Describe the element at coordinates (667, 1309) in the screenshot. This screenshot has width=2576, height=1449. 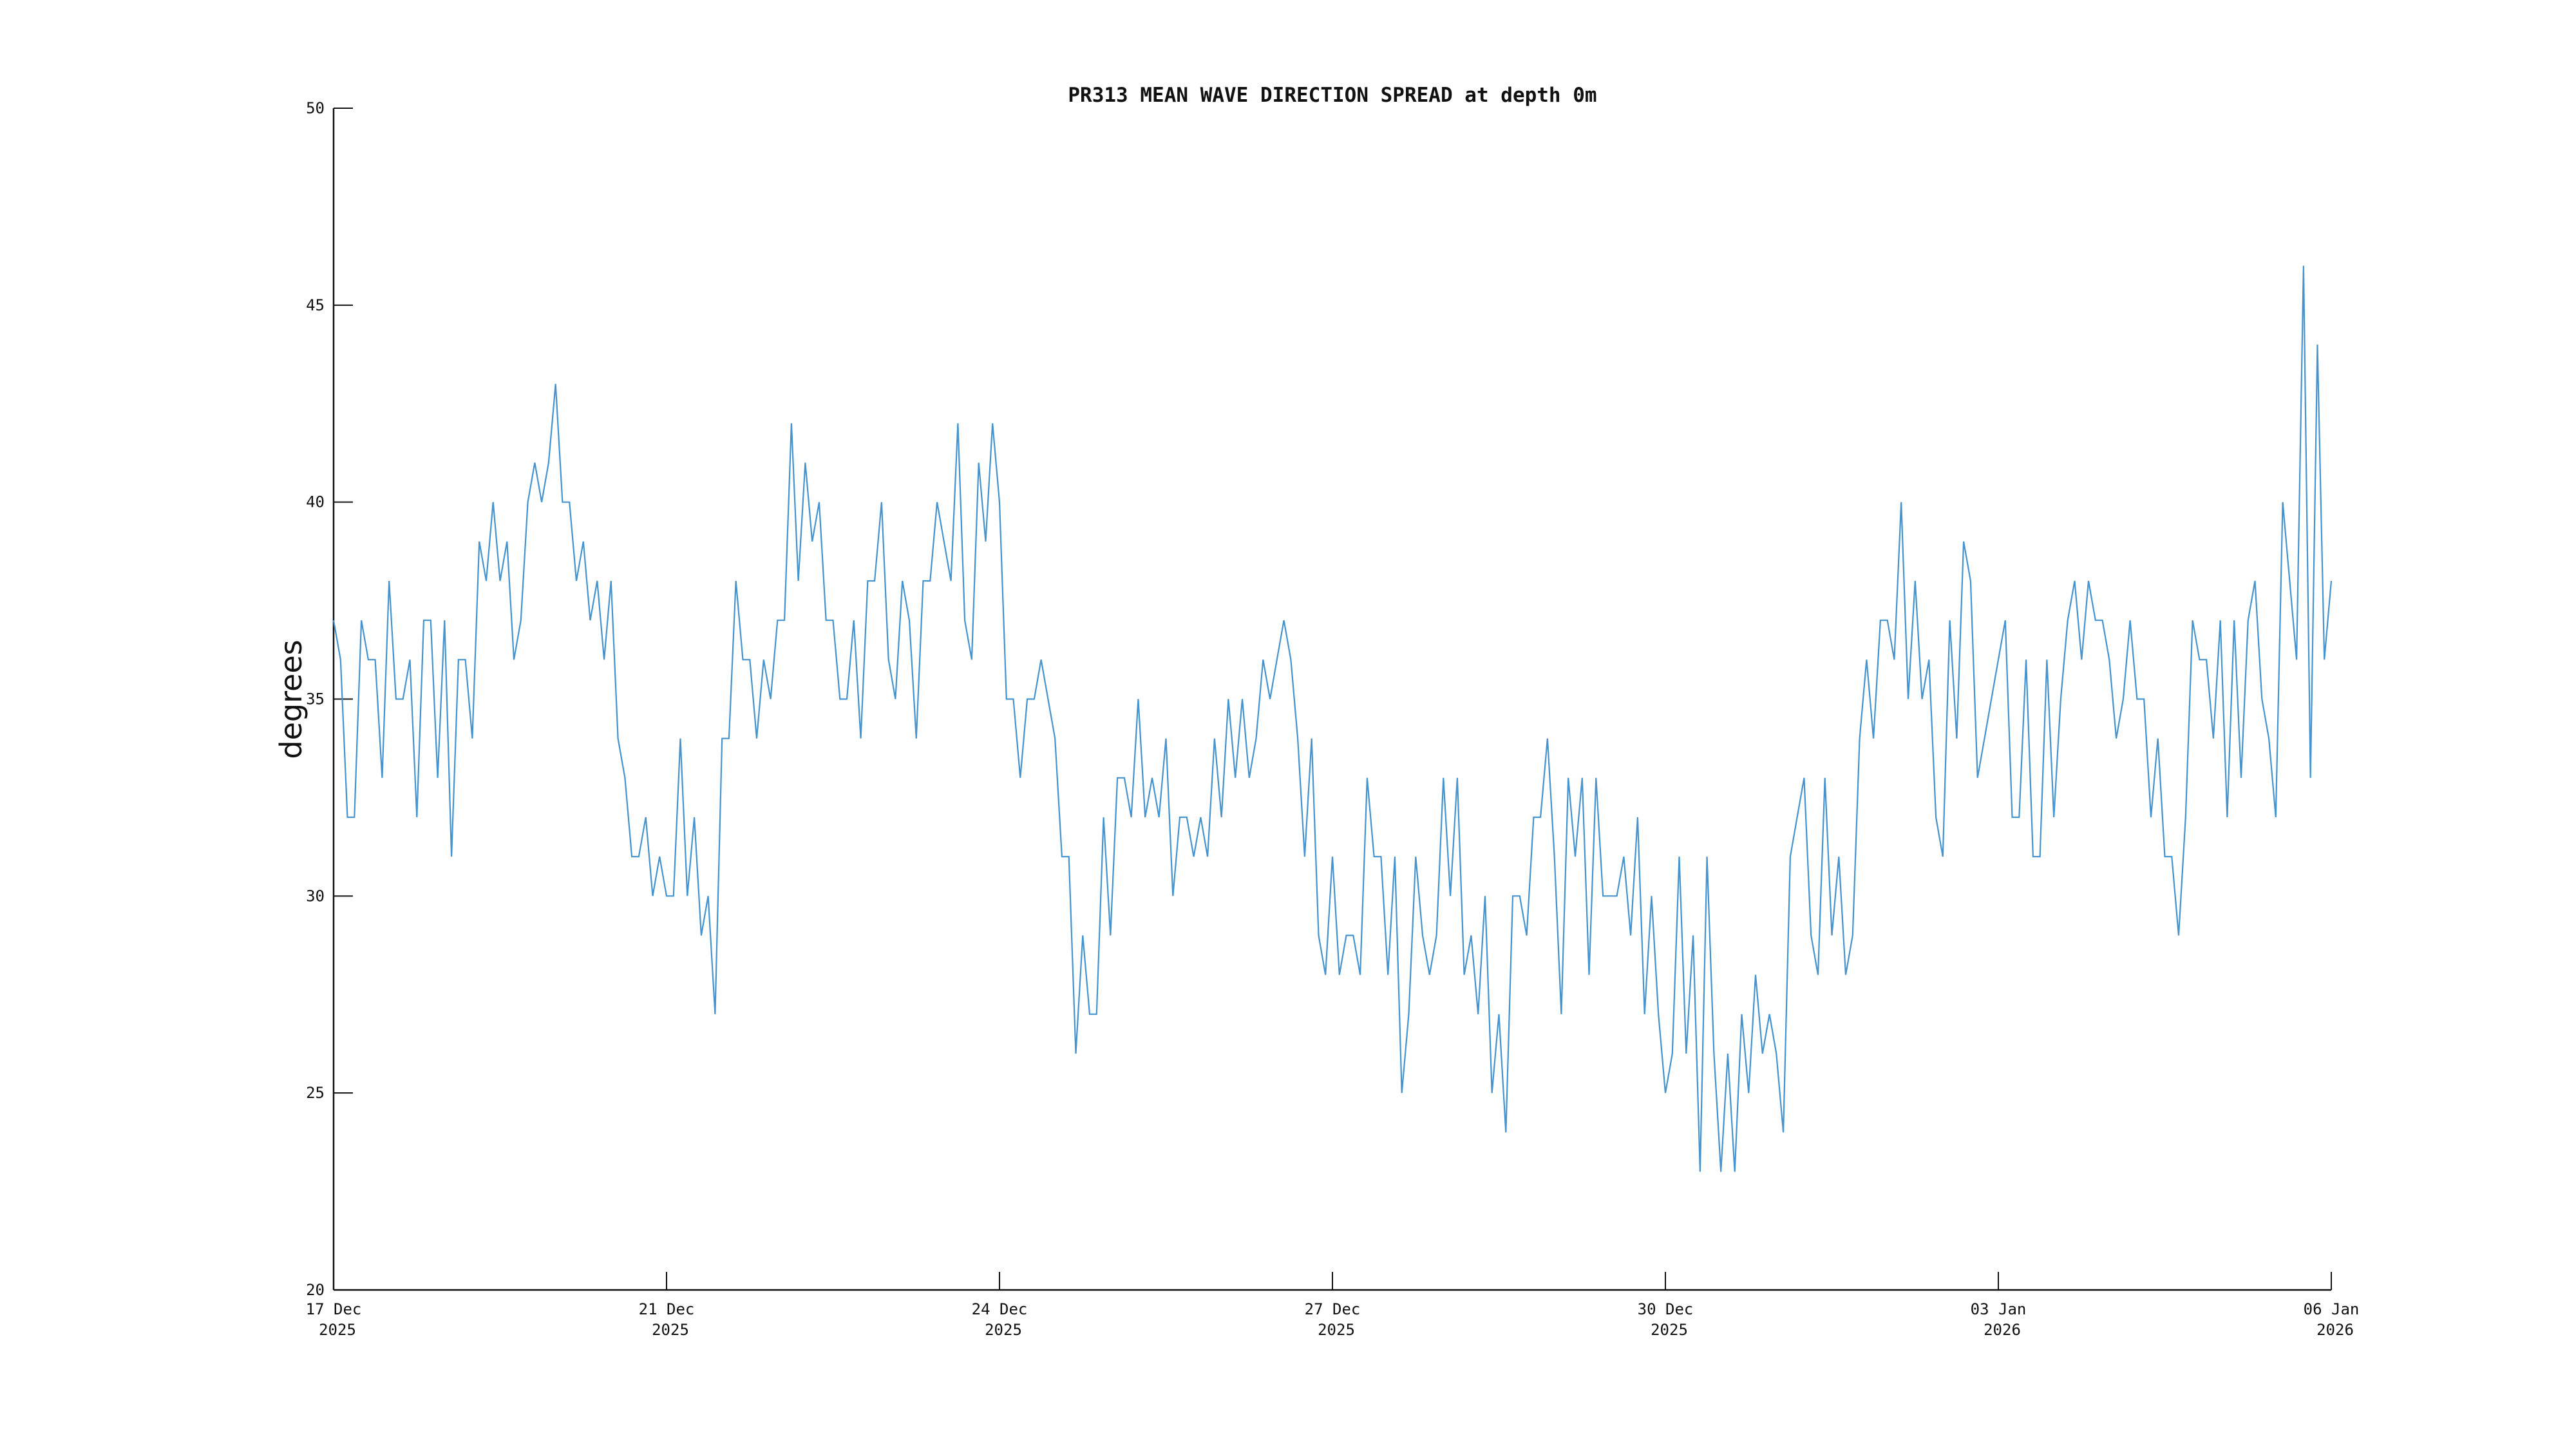
I see `x-tick-label-day: 21 Dec` at that location.